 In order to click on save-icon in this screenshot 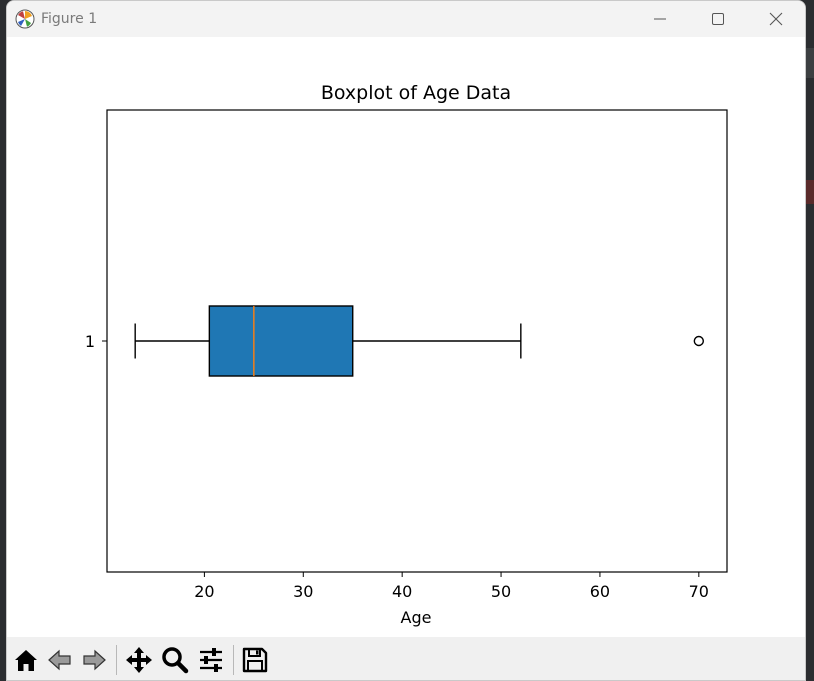, I will do `click(255, 660)`.